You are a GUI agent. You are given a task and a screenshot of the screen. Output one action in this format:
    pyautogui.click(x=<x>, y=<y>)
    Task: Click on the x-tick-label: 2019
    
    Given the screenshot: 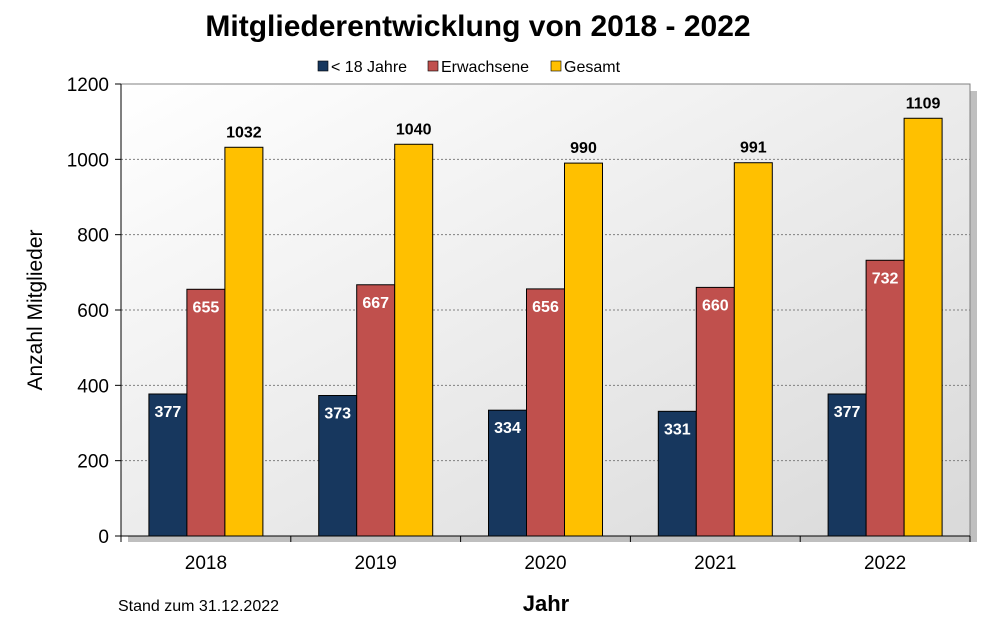 What is the action you would take?
    pyautogui.click(x=376, y=563)
    